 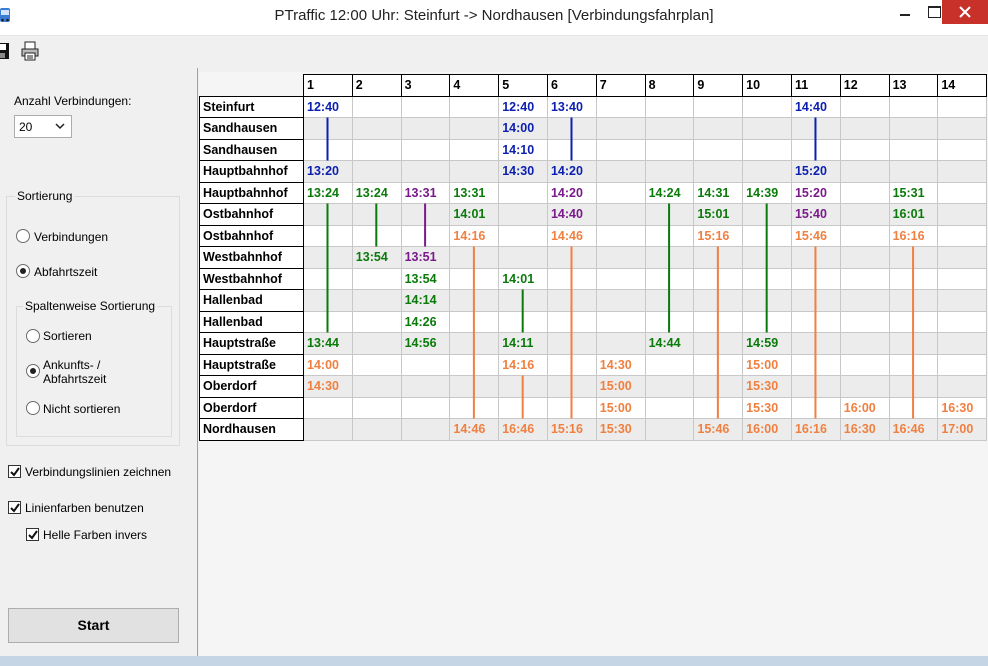 I want to click on time-cell: 14:59, so click(x=767, y=343).